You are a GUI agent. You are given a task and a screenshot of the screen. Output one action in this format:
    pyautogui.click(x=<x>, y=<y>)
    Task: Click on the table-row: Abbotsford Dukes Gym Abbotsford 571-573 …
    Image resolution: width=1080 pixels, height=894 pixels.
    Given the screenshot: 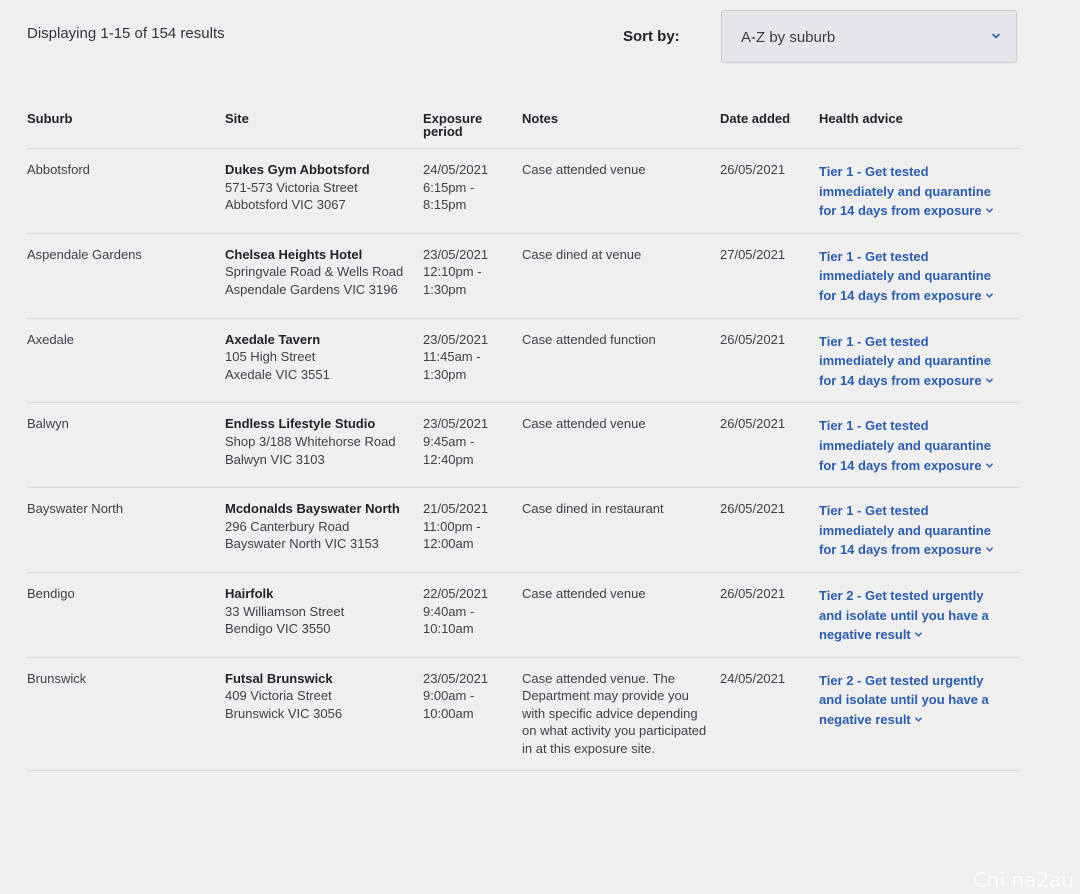 What is the action you would take?
    pyautogui.click(x=523, y=191)
    